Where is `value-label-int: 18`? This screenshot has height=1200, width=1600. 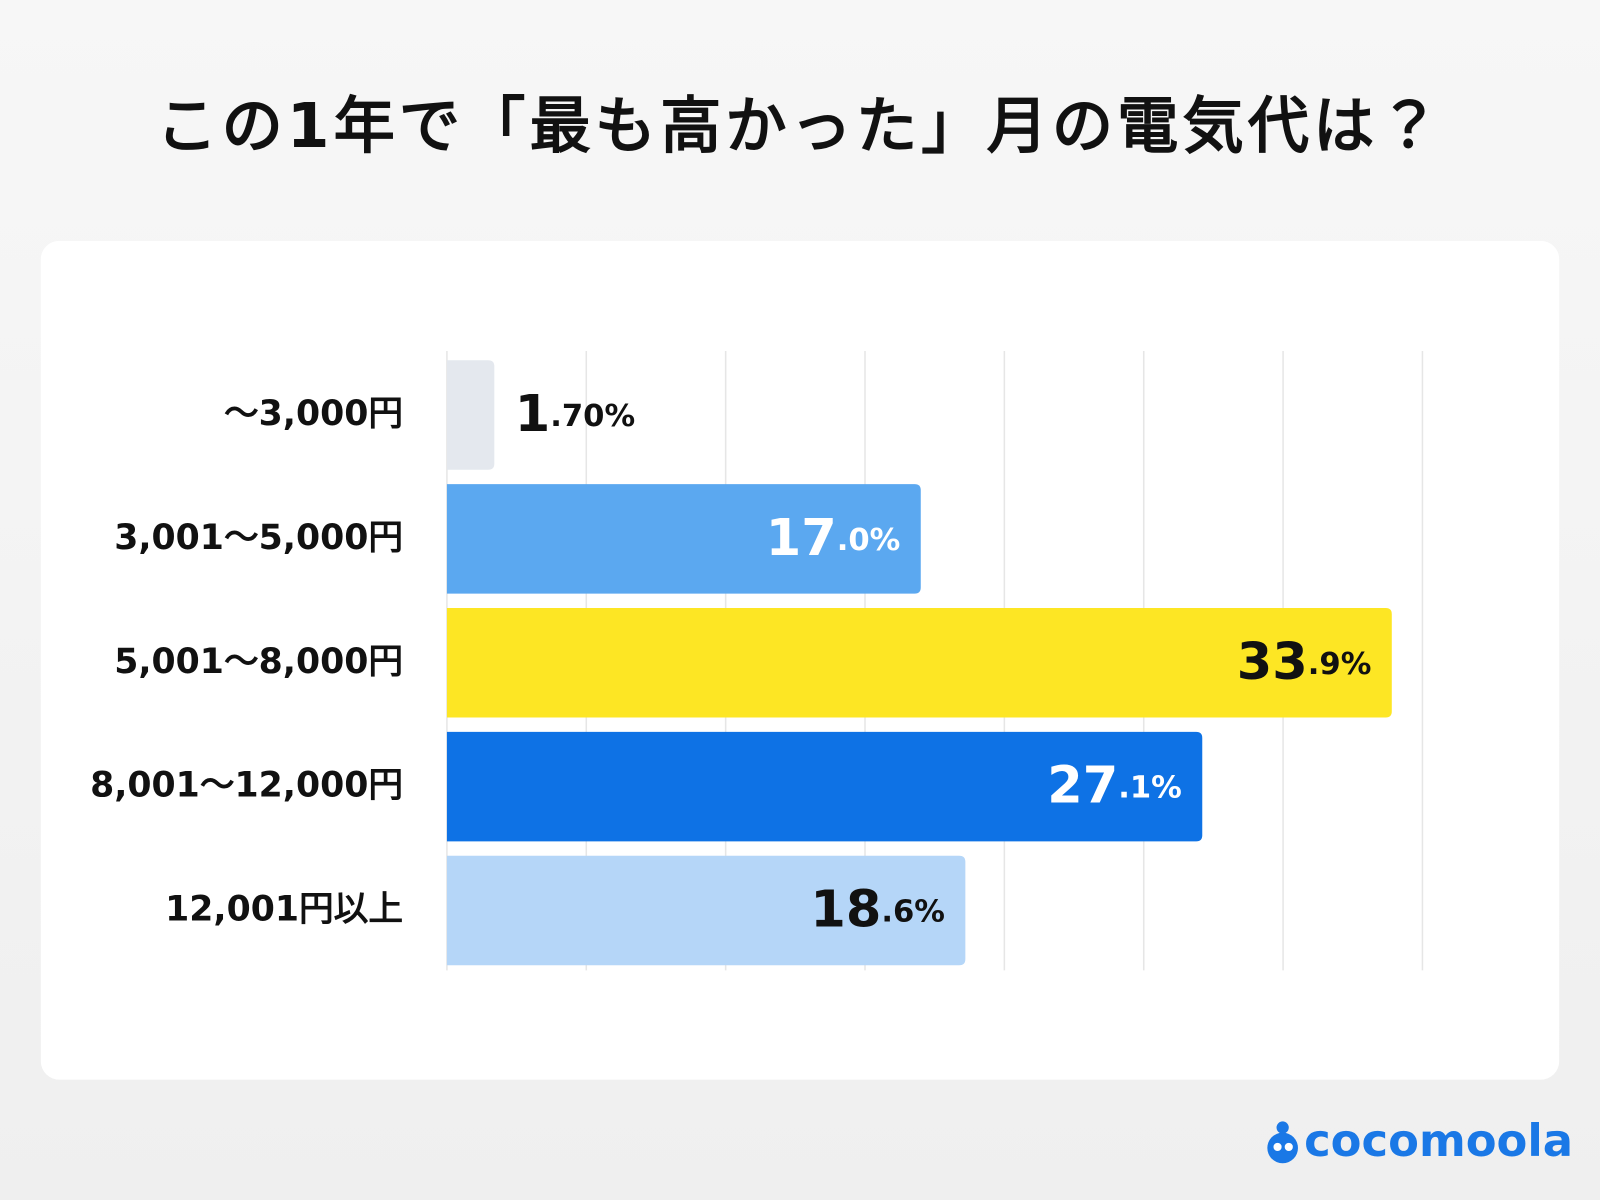 value-label-int: 18 is located at coordinates (845, 910).